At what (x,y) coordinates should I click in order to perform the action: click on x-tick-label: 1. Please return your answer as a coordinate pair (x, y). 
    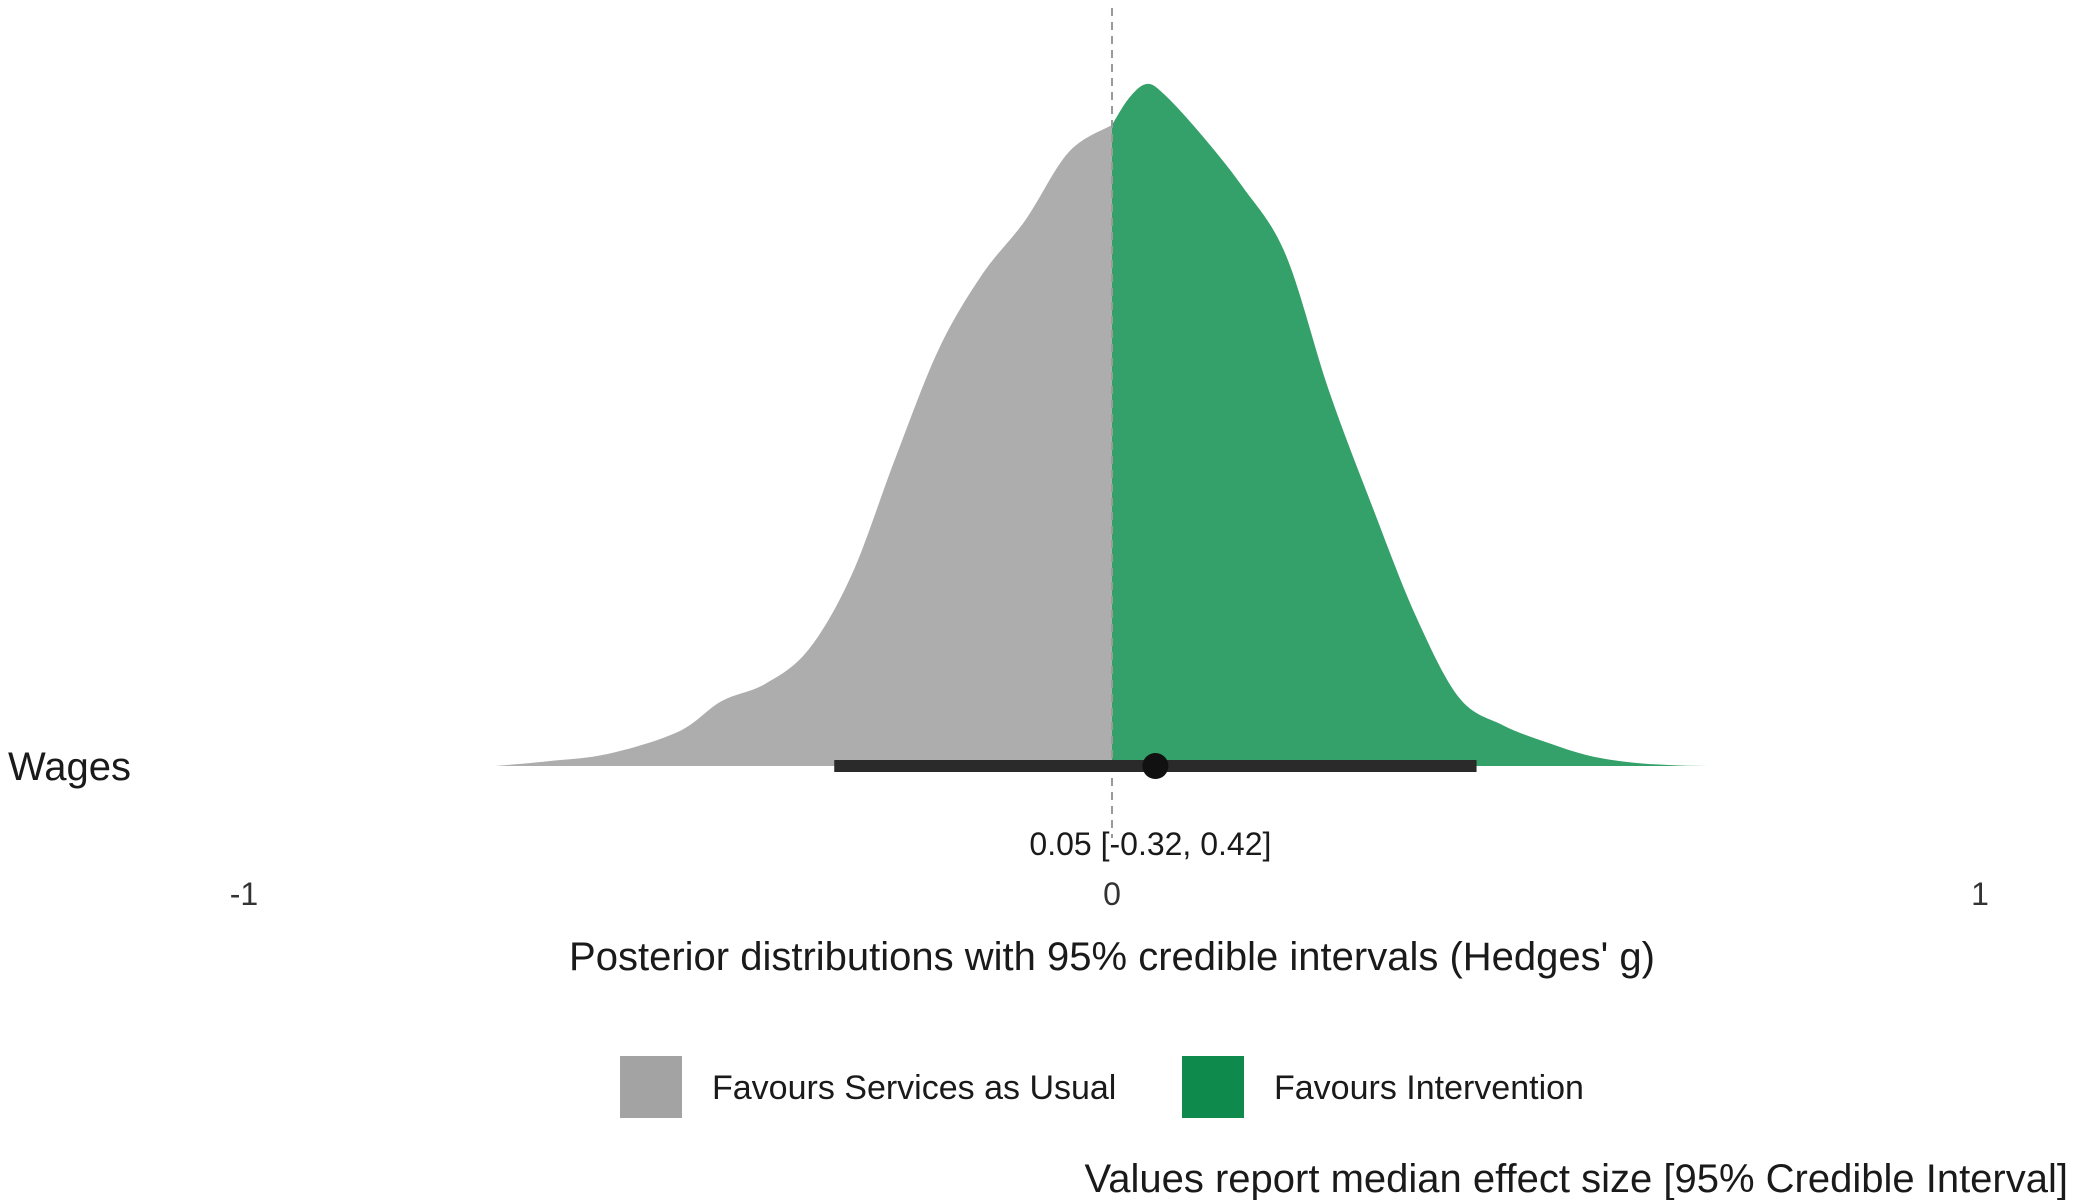
    Looking at the image, I should click on (1980, 894).